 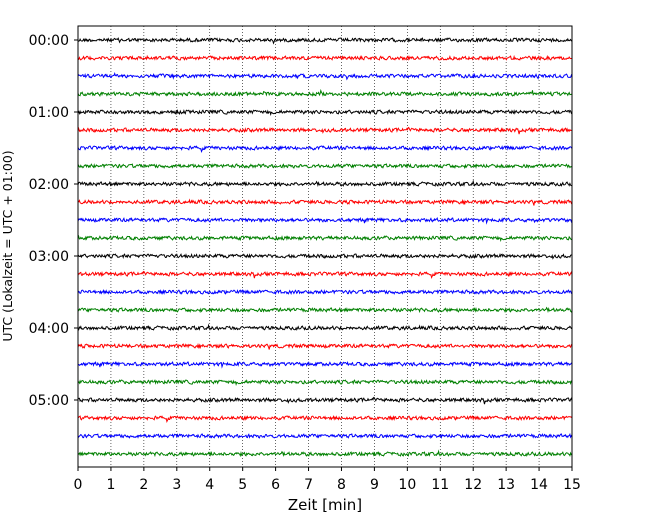 I want to click on y-axis-label: UTC (Lokalzeit = UTC + 01:00), so click(x=7, y=245).